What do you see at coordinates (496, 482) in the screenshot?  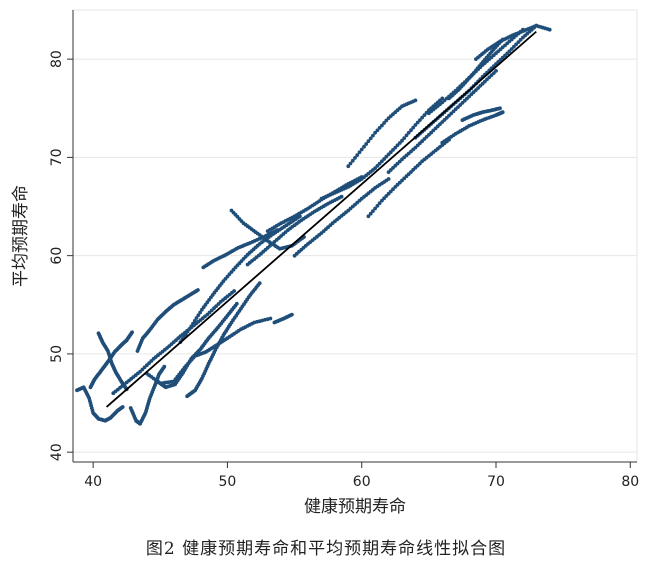 I see `x-tick-label: 70` at bounding box center [496, 482].